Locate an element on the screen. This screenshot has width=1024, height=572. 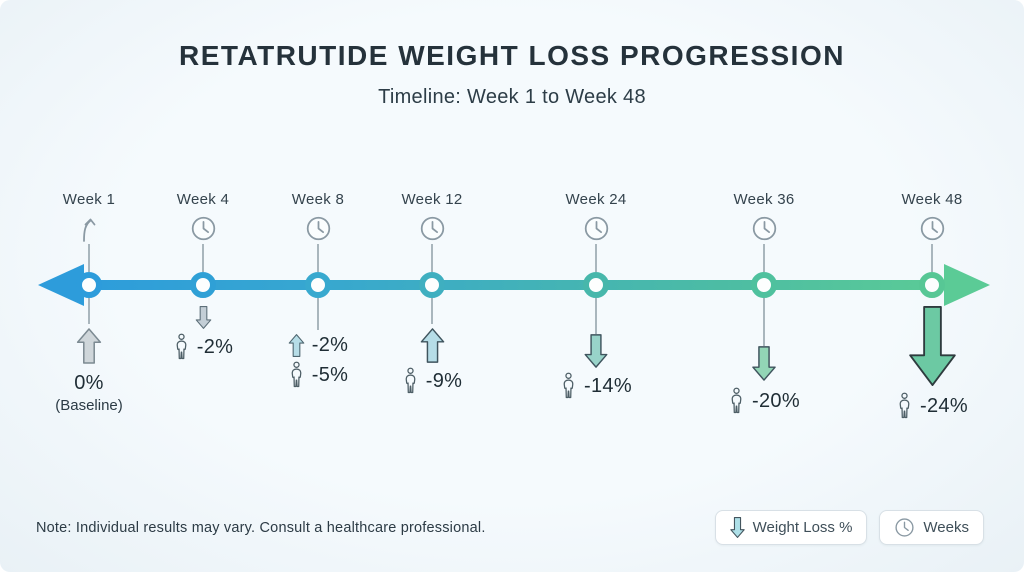
timeline-arrow-left-icon is located at coordinates (61, 285).